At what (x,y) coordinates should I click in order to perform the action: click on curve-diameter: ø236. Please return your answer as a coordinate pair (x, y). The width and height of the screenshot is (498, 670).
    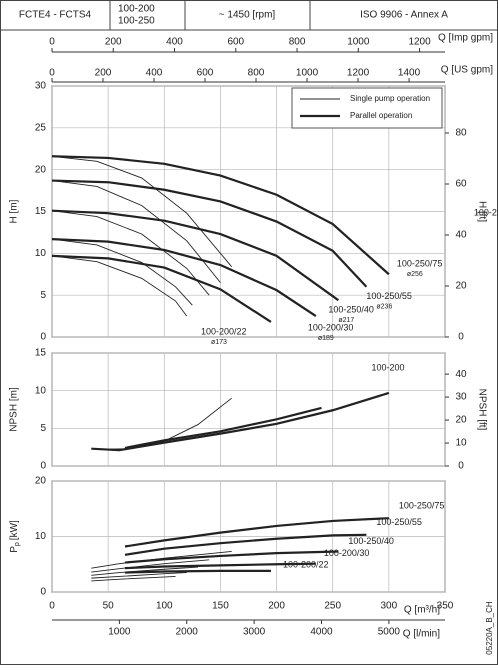
    Looking at the image, I should click on (384, 307).